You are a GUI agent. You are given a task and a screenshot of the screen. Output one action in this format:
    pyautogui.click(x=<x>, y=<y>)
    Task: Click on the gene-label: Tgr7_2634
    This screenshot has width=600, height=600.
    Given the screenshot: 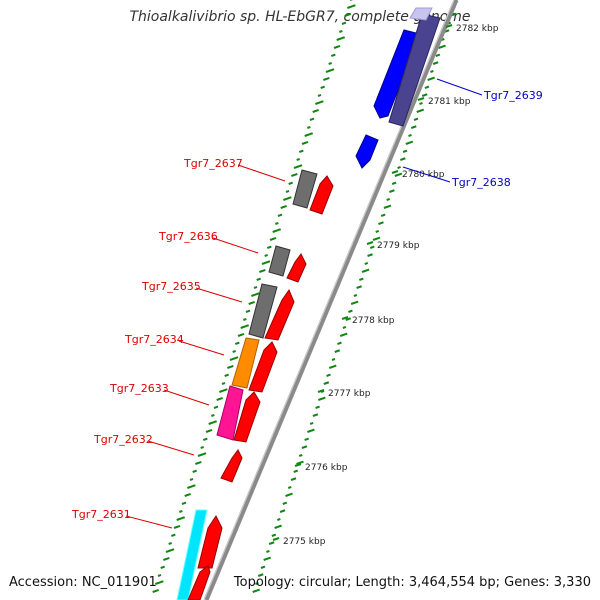 What is the action you would take?
    pyautogui.click(x=154, y=339)
    